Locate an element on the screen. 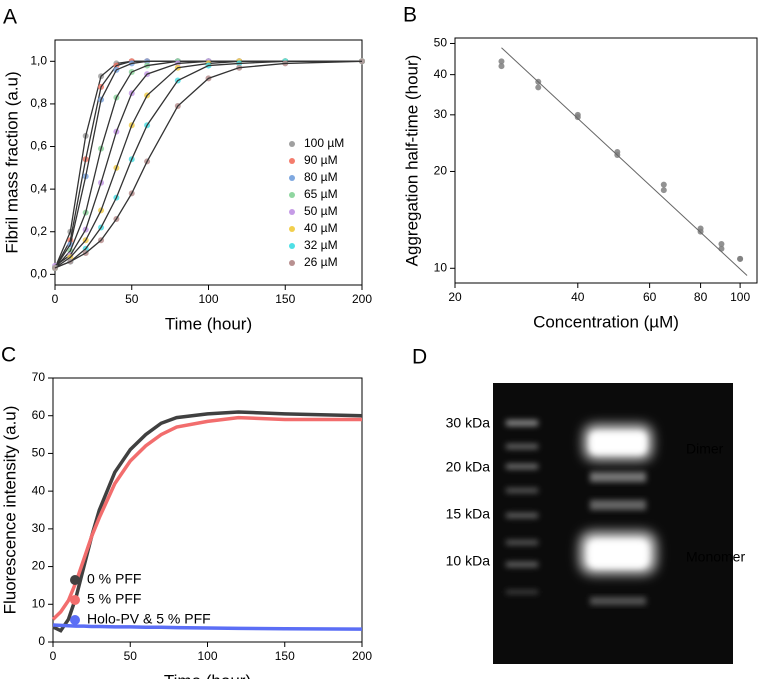  legend-label: Holo-PV & 5 % PFF is located at coordinates (149, 619).